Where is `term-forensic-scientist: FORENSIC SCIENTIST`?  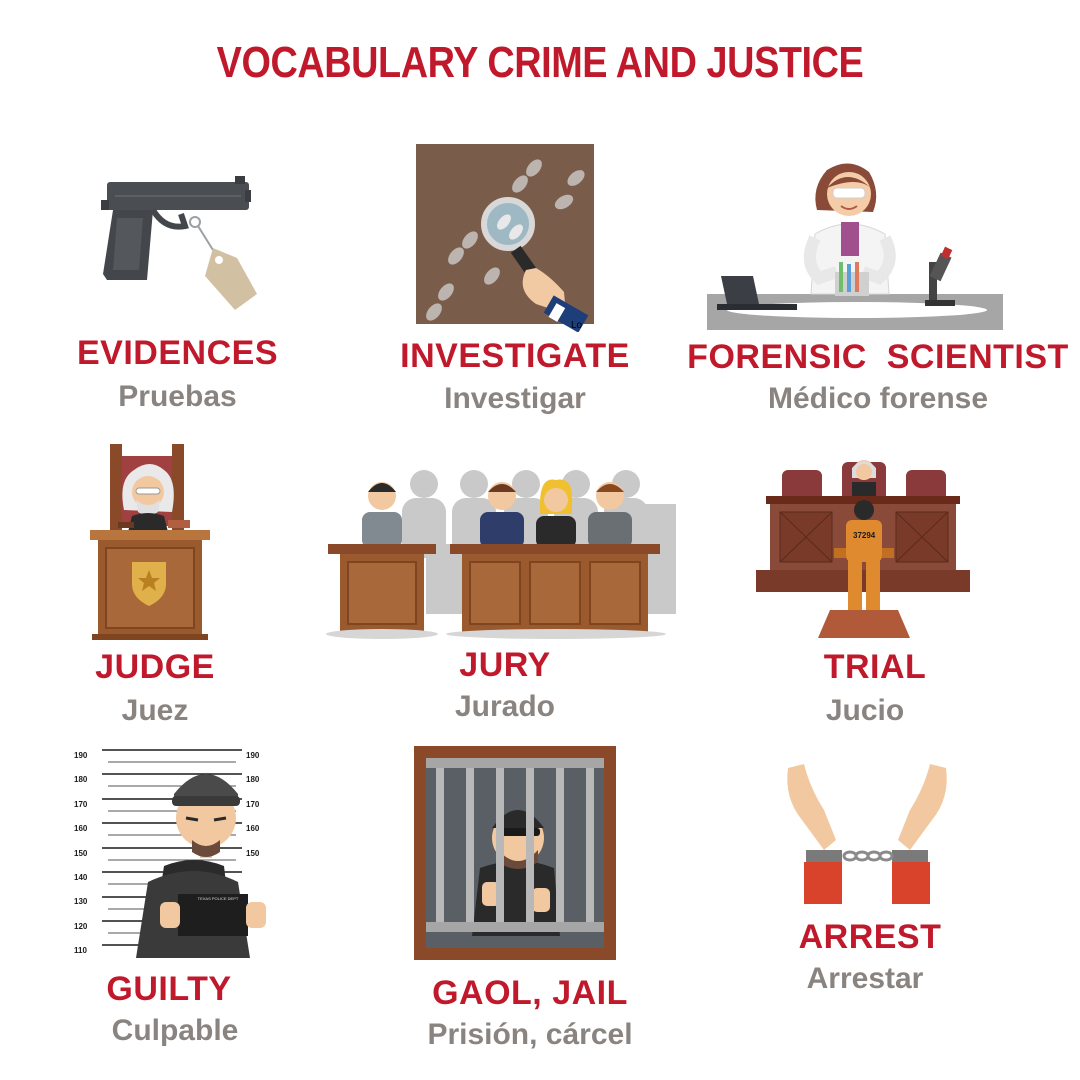 term-forensic-scientist: FORENSIC SCIENTIST is located at coordinates (878, 357).